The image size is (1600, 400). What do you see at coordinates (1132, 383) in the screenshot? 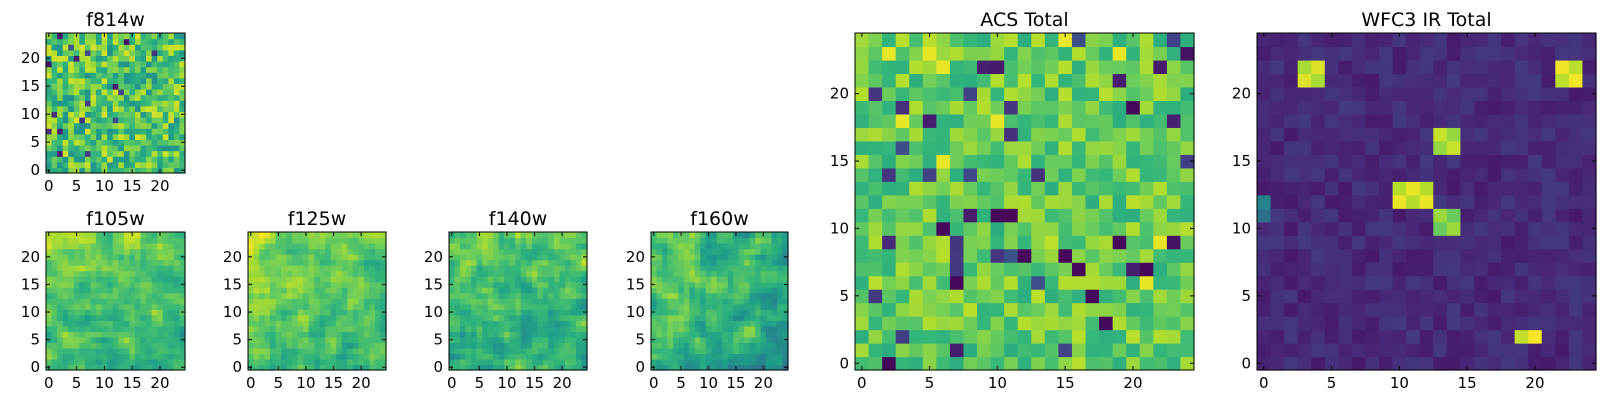
I see `x-tick-label: 20` at bounding box center [1132, 383].